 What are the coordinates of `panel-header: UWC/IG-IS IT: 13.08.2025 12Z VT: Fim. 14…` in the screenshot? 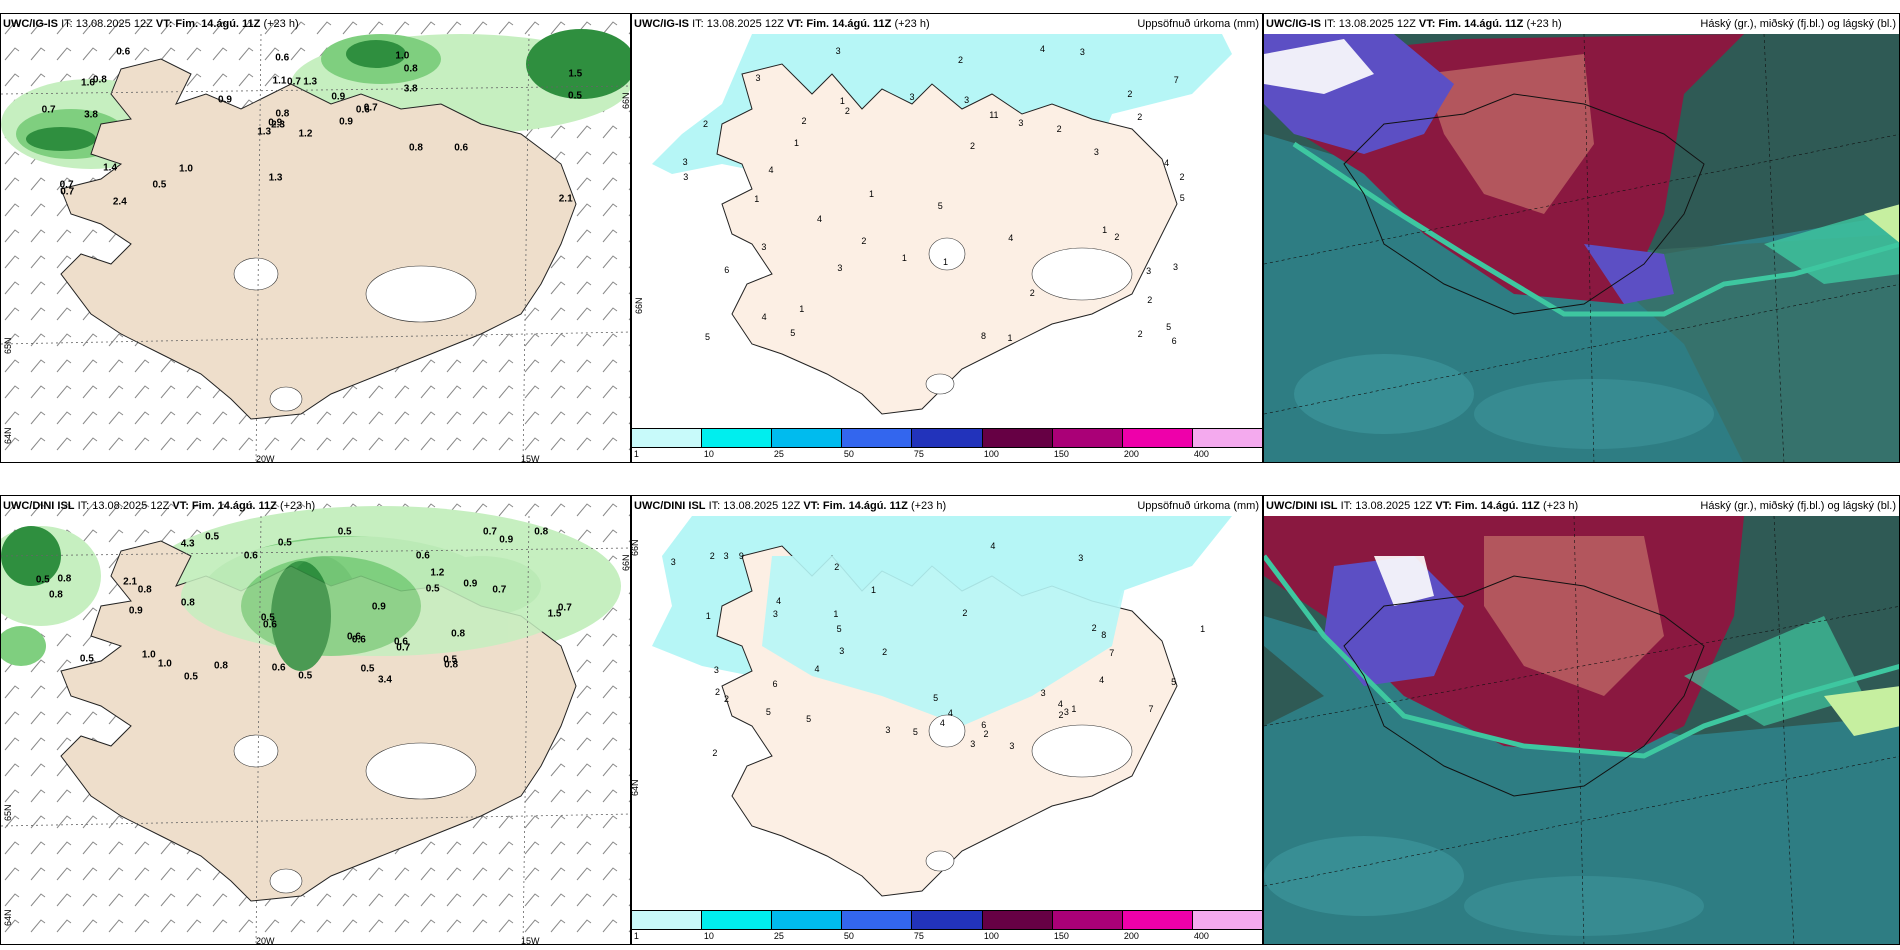 It's located at (947, 24).